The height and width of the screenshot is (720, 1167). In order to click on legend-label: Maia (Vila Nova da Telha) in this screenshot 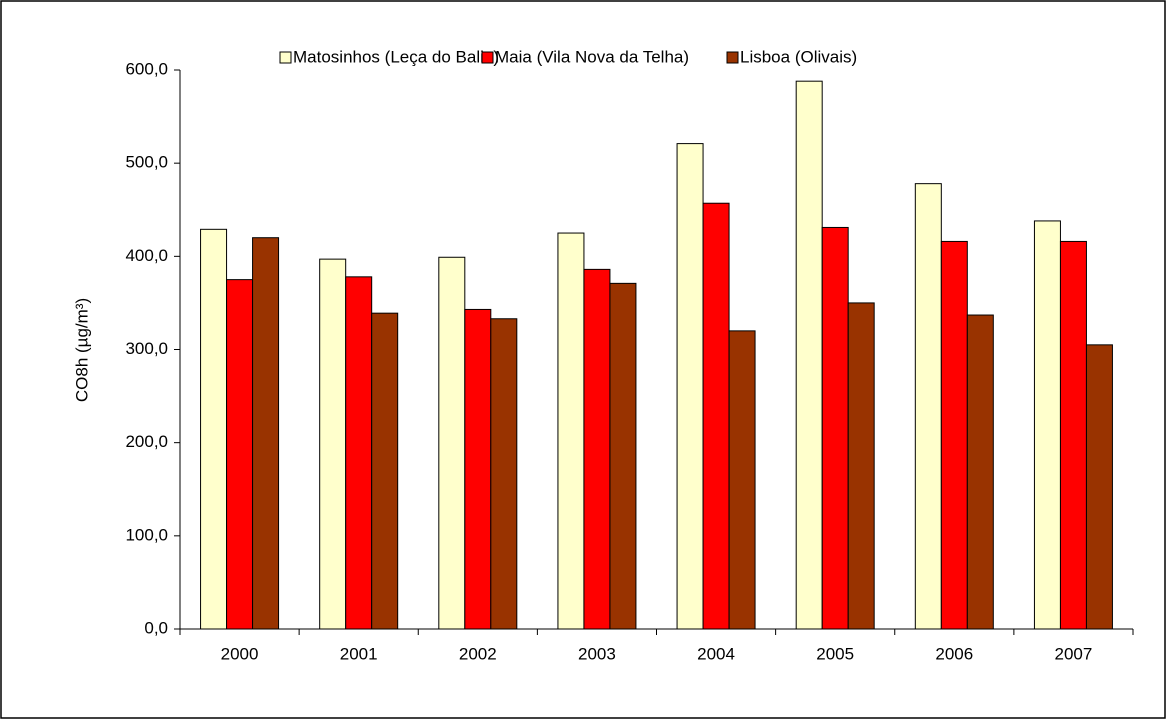, I will do `click(592, 56)`.